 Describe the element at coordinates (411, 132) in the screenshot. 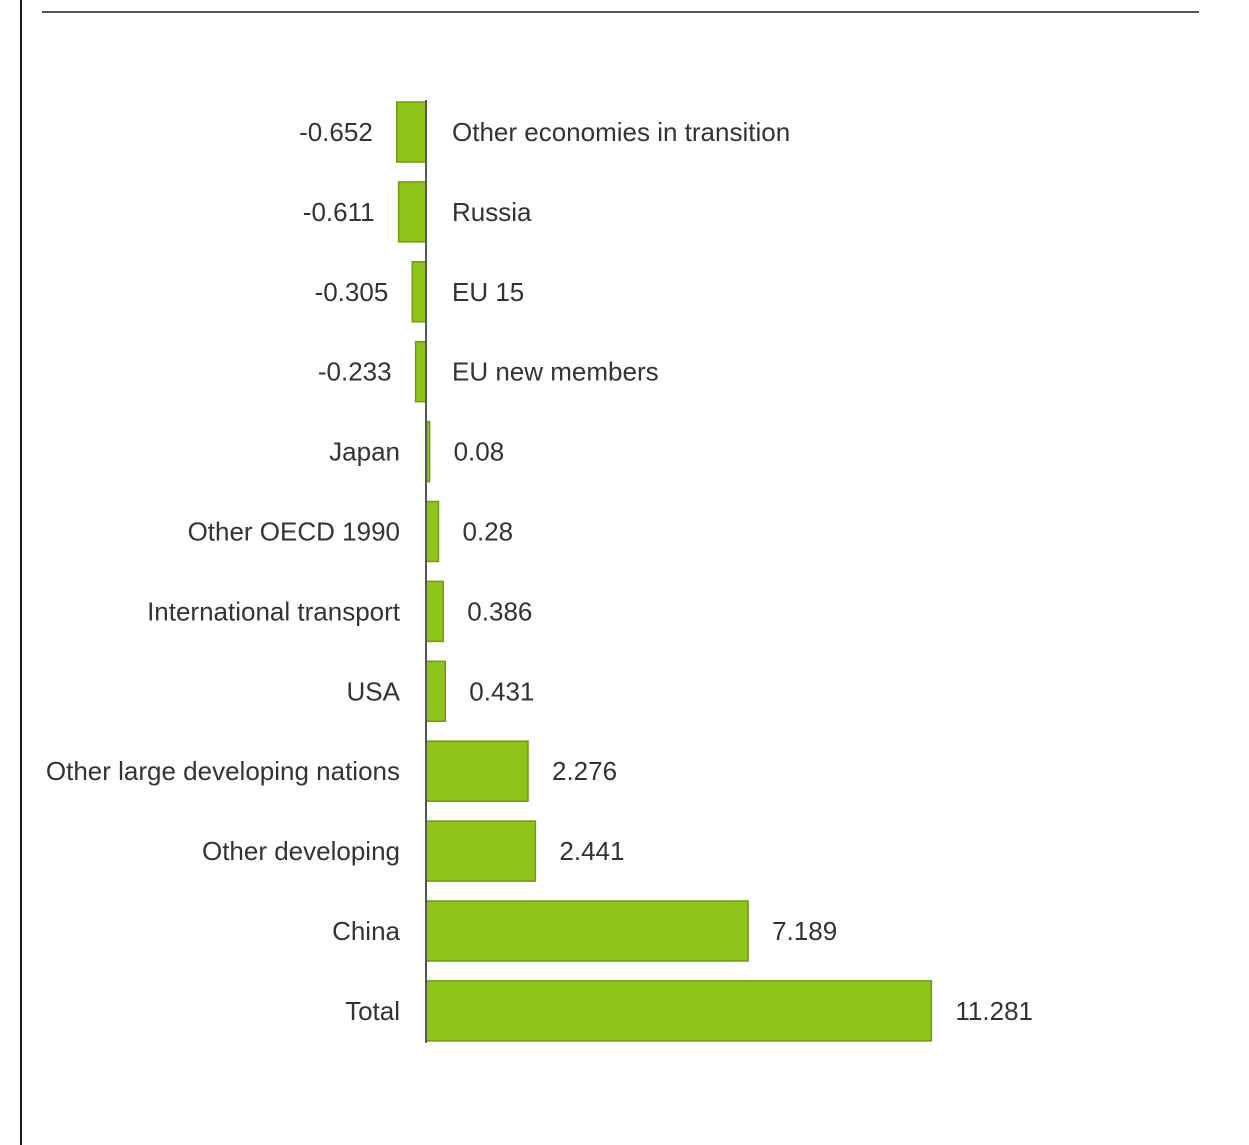

I see `bar-other-economies-in-transition` at that location.